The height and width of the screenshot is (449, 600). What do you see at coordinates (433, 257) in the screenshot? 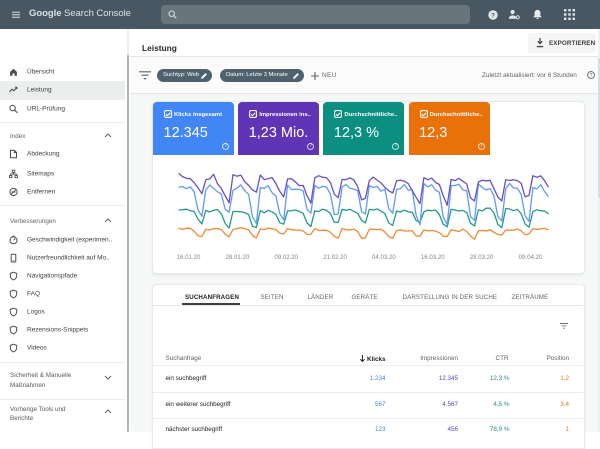
I see `svg-text: 16.03.20` at bounding box center [433, 257].